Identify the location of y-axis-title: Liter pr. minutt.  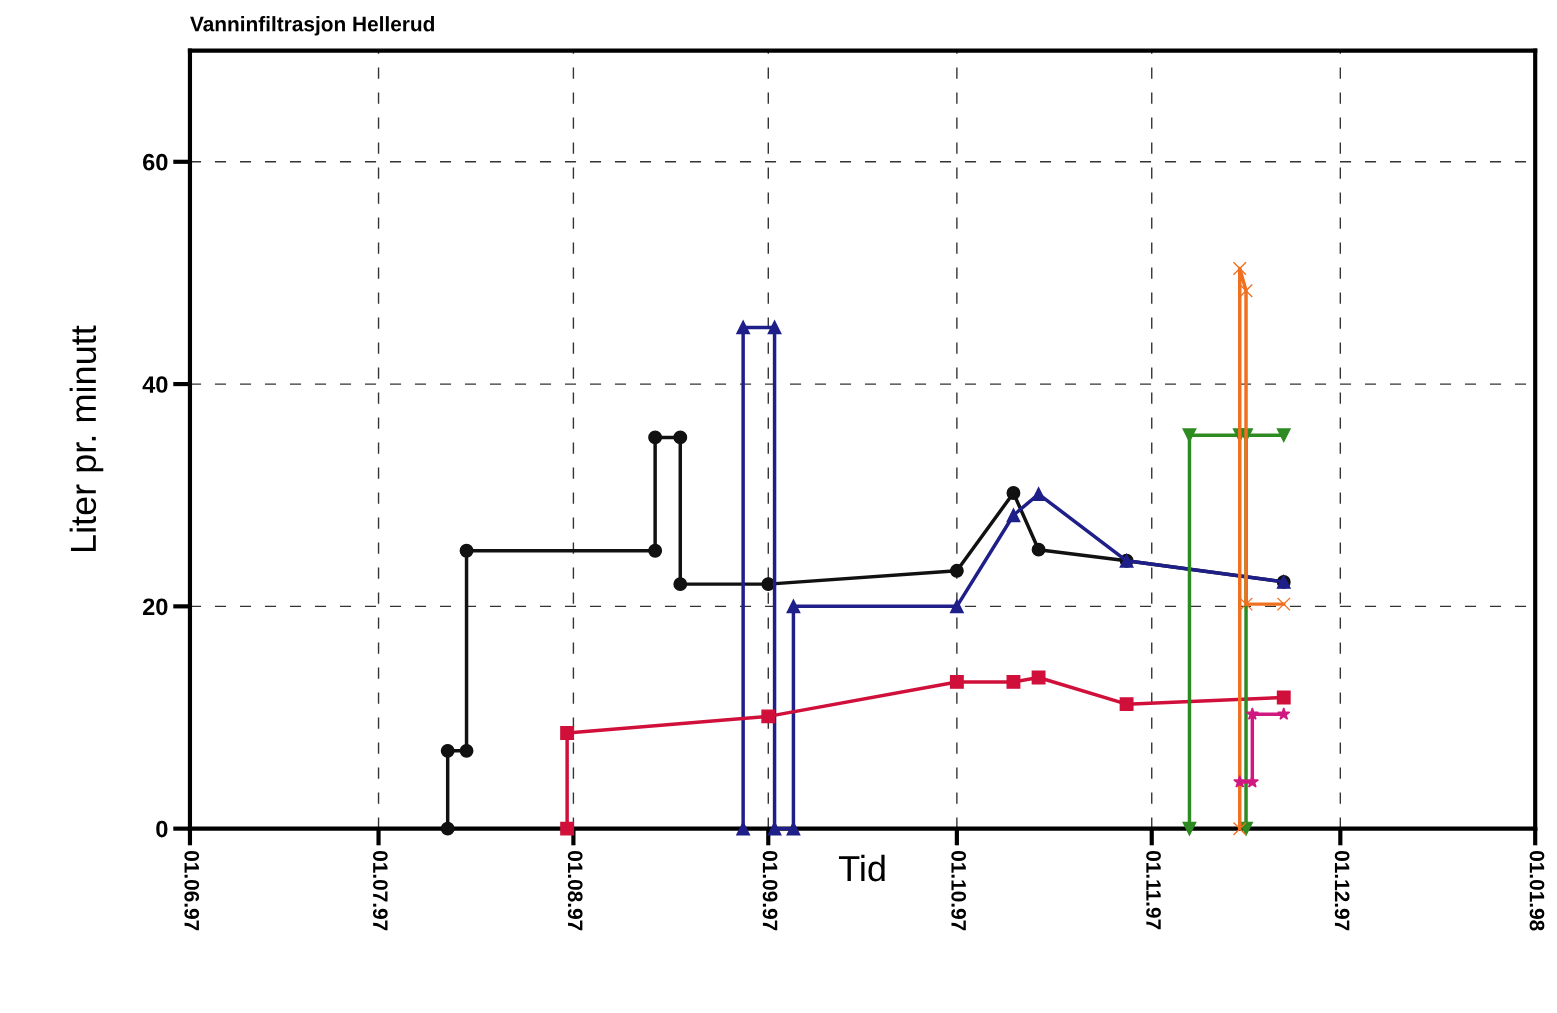
(86, 438).